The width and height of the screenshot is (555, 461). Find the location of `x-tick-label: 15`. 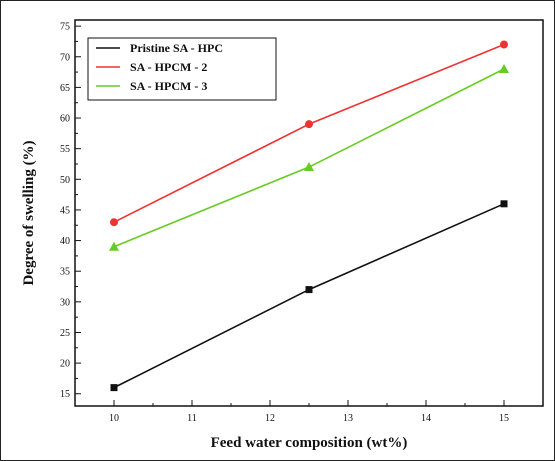

x-tick-label: 15 is located at coordinates (504, 418).